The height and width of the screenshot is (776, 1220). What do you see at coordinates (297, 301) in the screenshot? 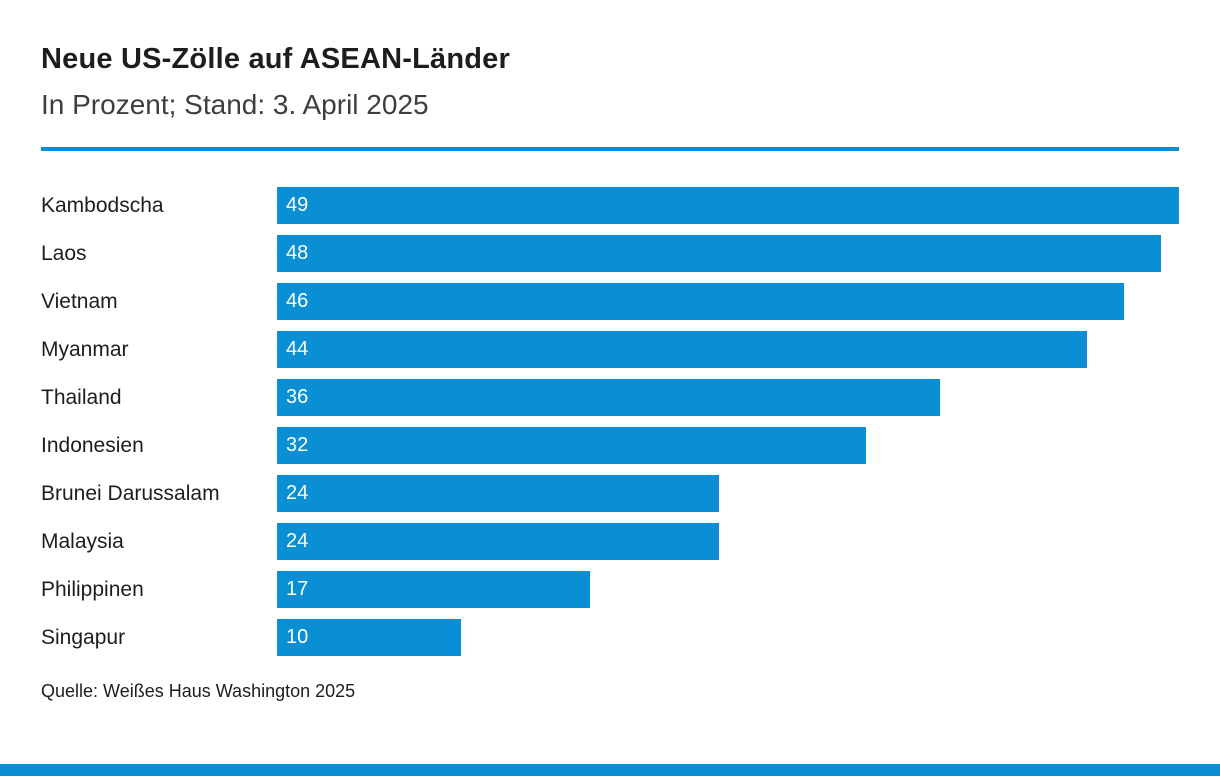
I see `value-label: 46` at bounding box center [297, 301].